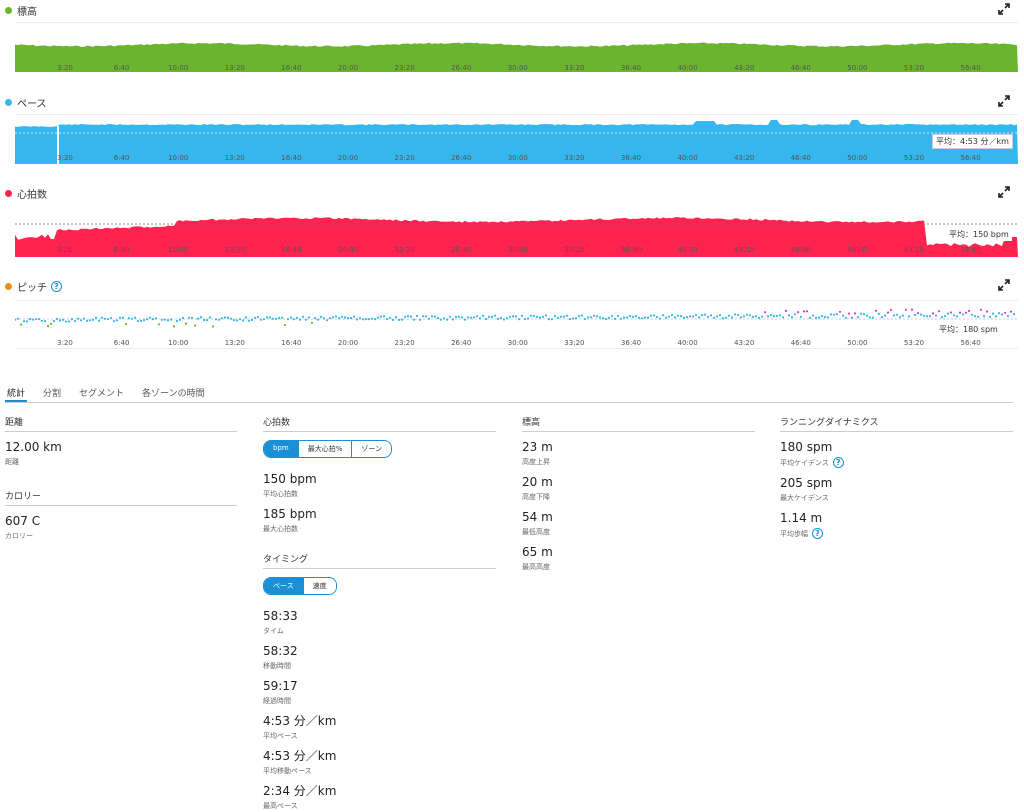  I want to click on cadence-scatter, so click(516, 318).